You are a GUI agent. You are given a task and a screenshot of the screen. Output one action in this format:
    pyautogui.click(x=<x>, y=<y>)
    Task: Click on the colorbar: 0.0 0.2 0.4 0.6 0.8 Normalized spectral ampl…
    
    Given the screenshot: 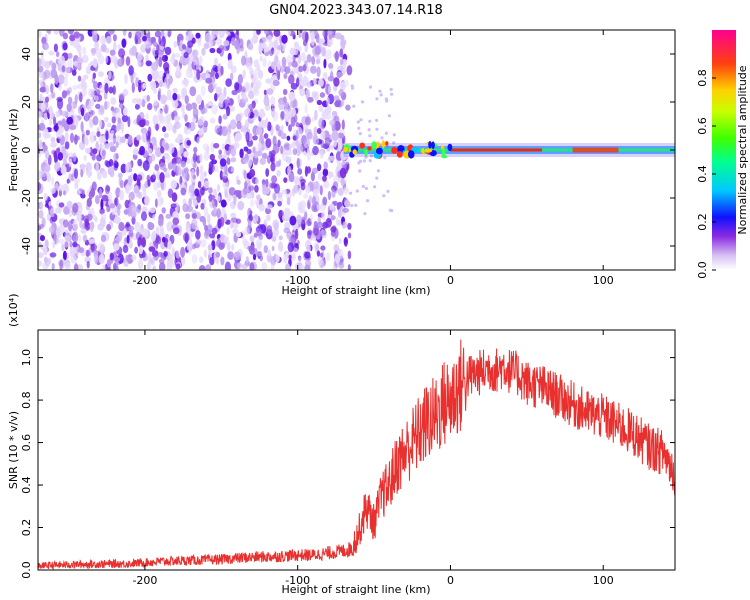 What is the action you would take?
    pyautogui.click(x=722, y=154)
    